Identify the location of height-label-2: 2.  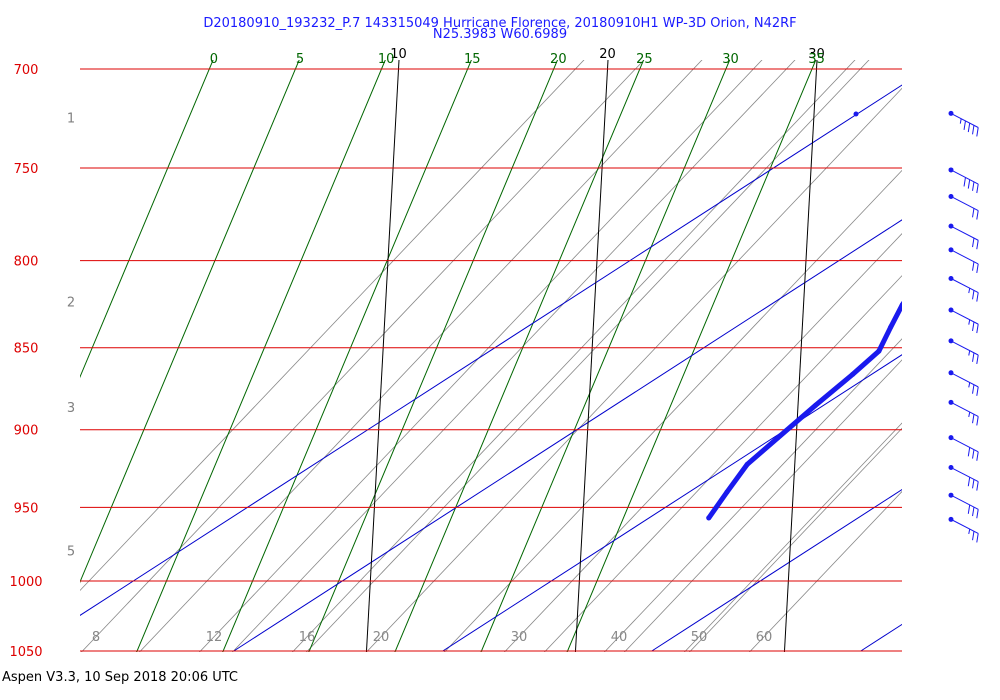
(71, 302).